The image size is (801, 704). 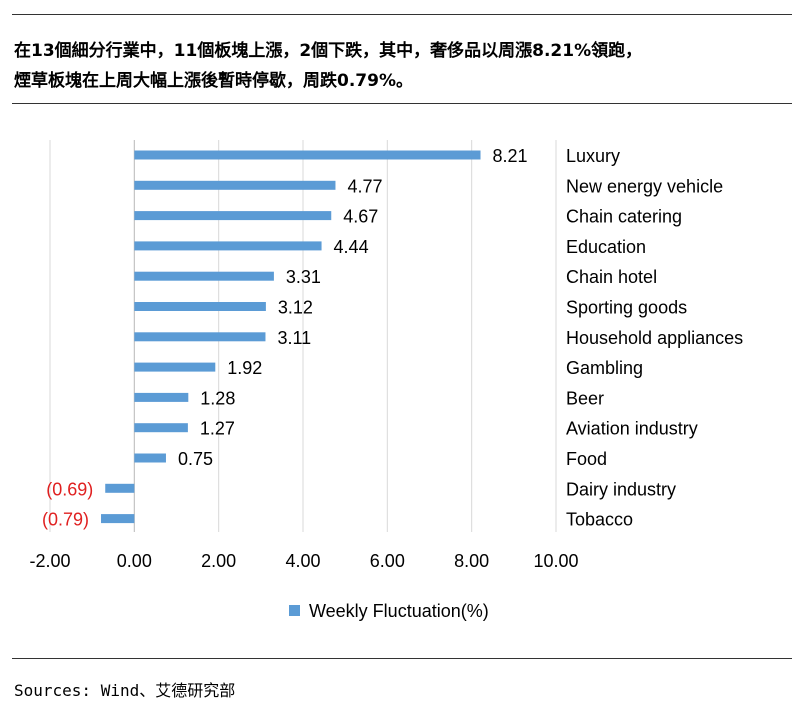 I want to click on x-tick-label: 6.00, so click(x=387, y=561).